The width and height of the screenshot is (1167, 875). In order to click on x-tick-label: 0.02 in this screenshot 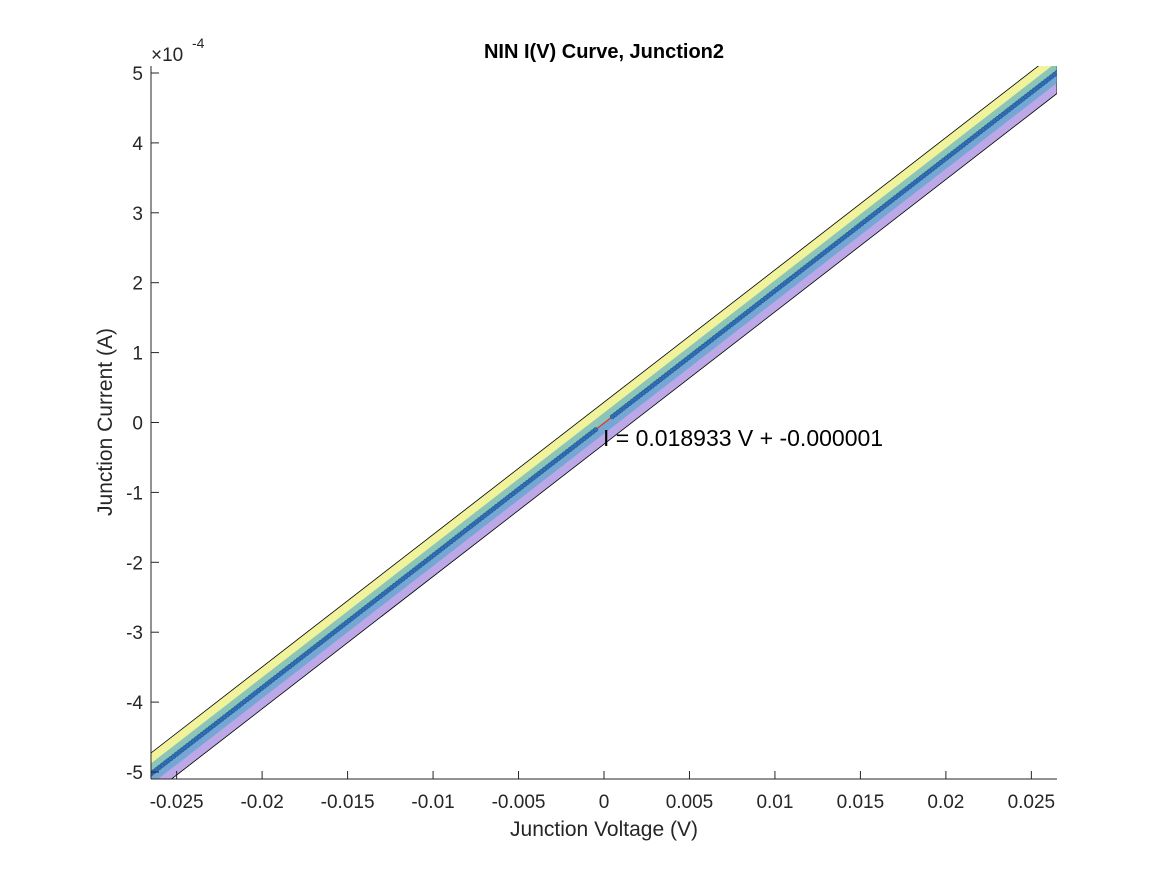, I will do `click(945, 802)`.